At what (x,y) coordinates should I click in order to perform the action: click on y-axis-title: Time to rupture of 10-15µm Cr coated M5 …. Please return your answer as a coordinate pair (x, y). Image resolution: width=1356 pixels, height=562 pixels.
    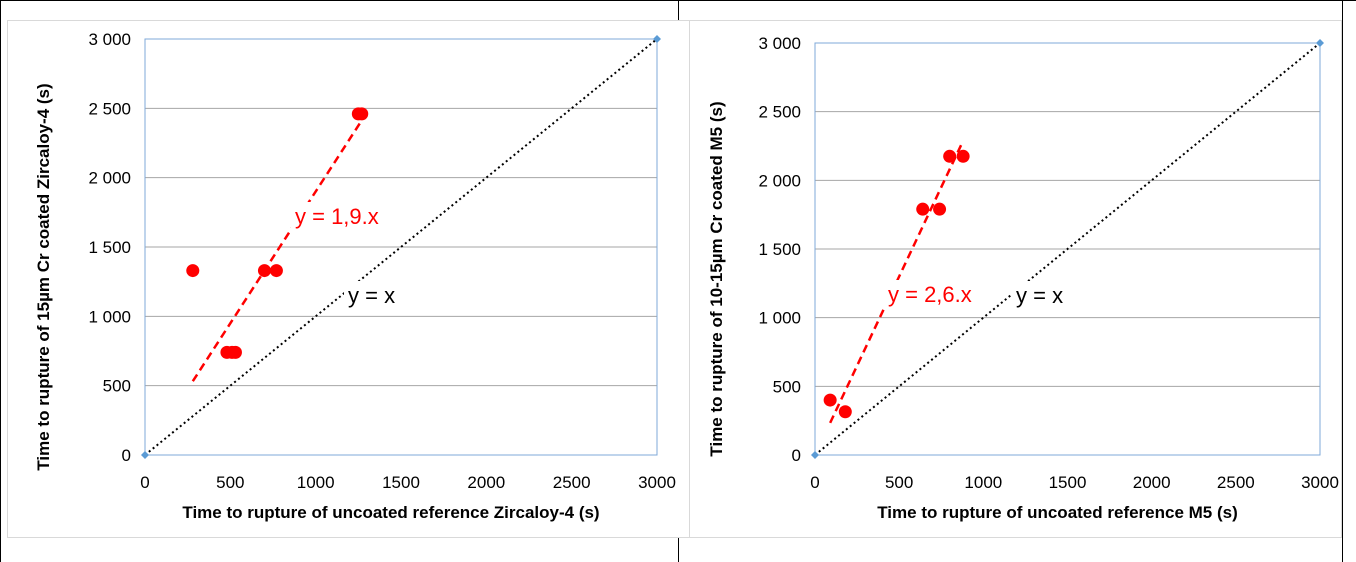
    Looking at the image, I should click on (716, 278).